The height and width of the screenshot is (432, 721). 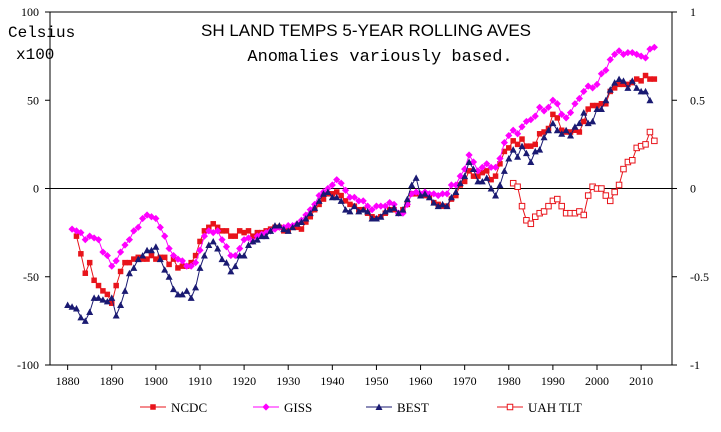 What do you see at coordinates (699, 277) in the screenshot?
I see `y2-tick-label: -0.5` at bounding box center [699, 277].